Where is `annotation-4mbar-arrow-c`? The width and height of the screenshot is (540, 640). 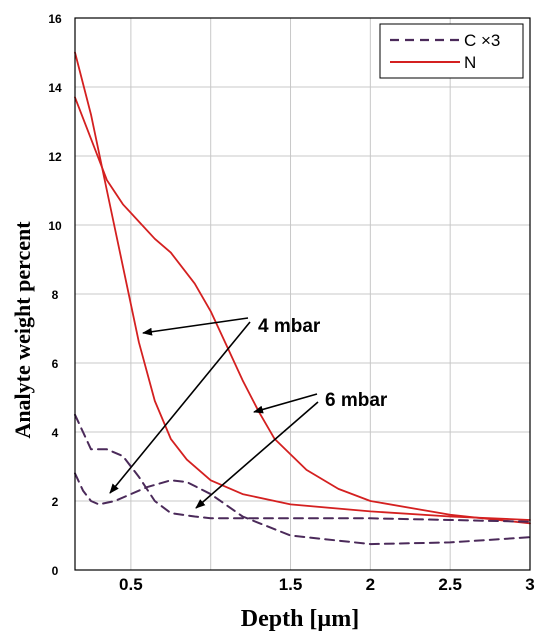 annotation-4mbar-arrow-c is located at coordinates (180, 407).